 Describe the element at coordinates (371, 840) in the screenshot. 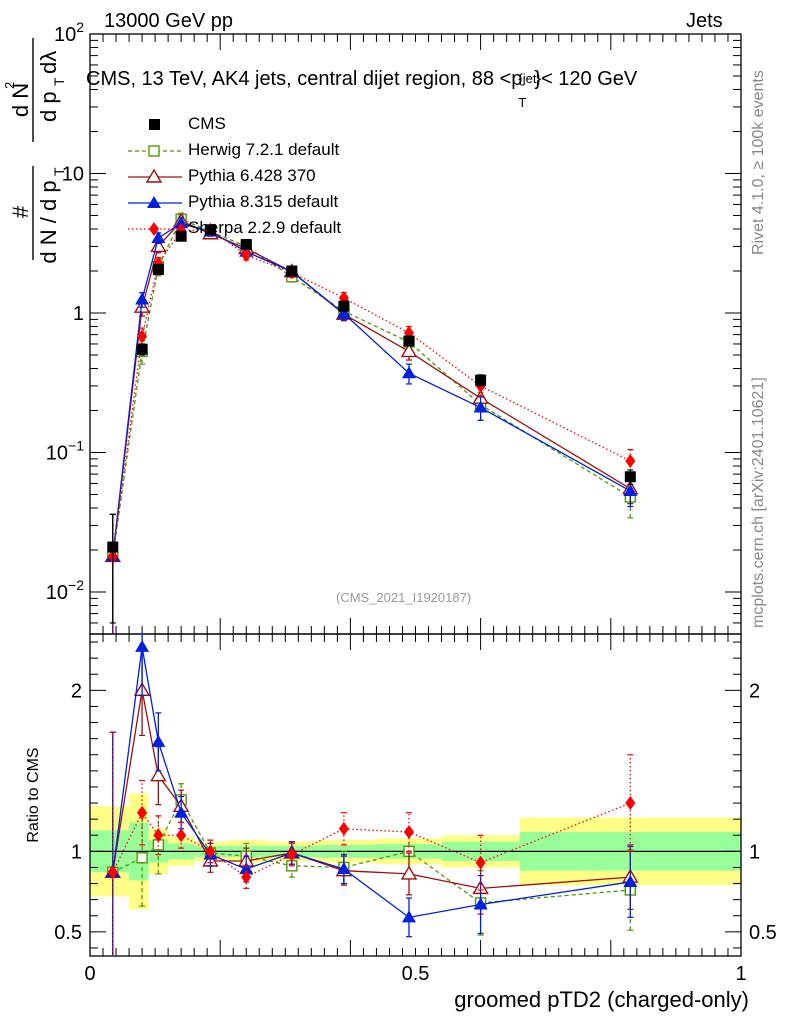

I see `ratio-line-sherpa` at that location.